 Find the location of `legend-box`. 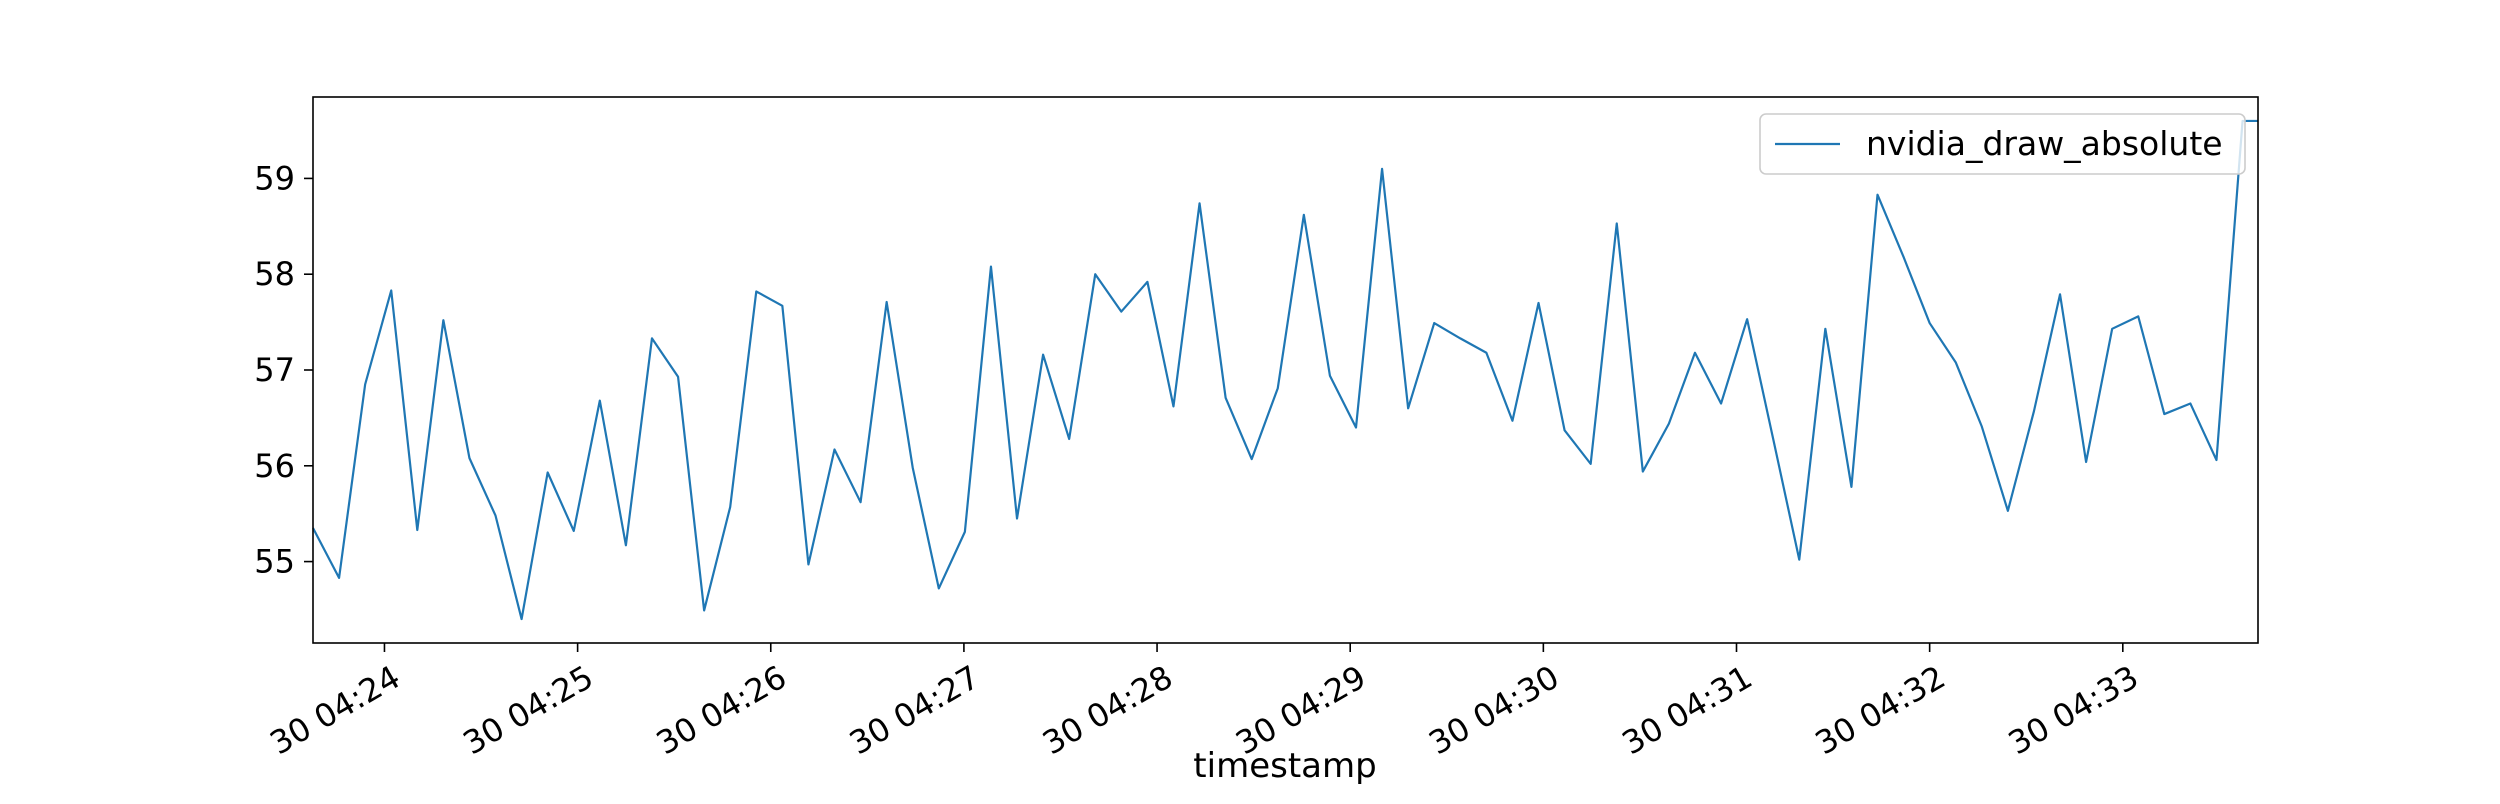

legend-box is located at coordinates (2002, 144).